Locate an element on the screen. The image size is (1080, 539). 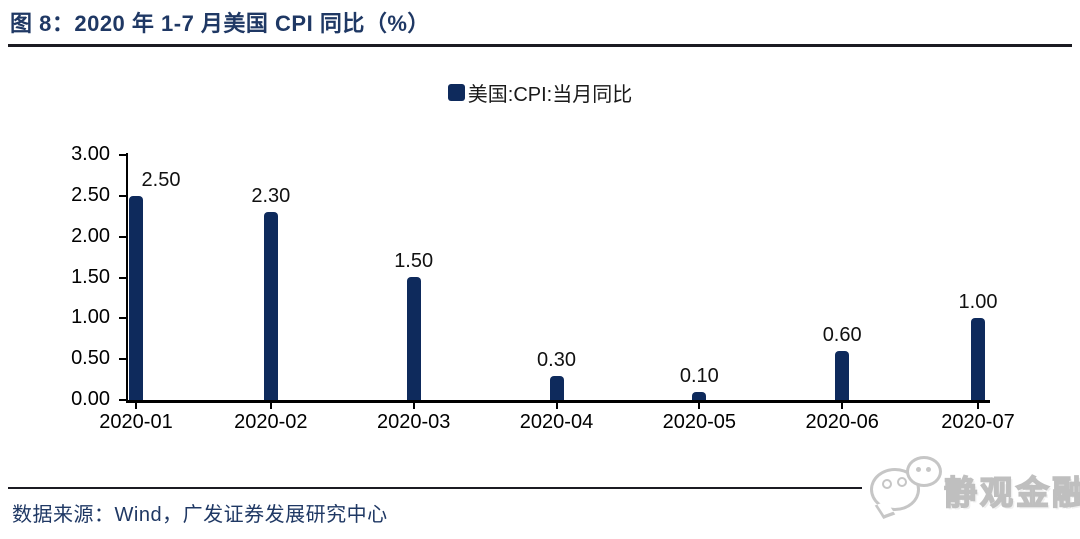
title-divider is located at coordinates (540, 45).